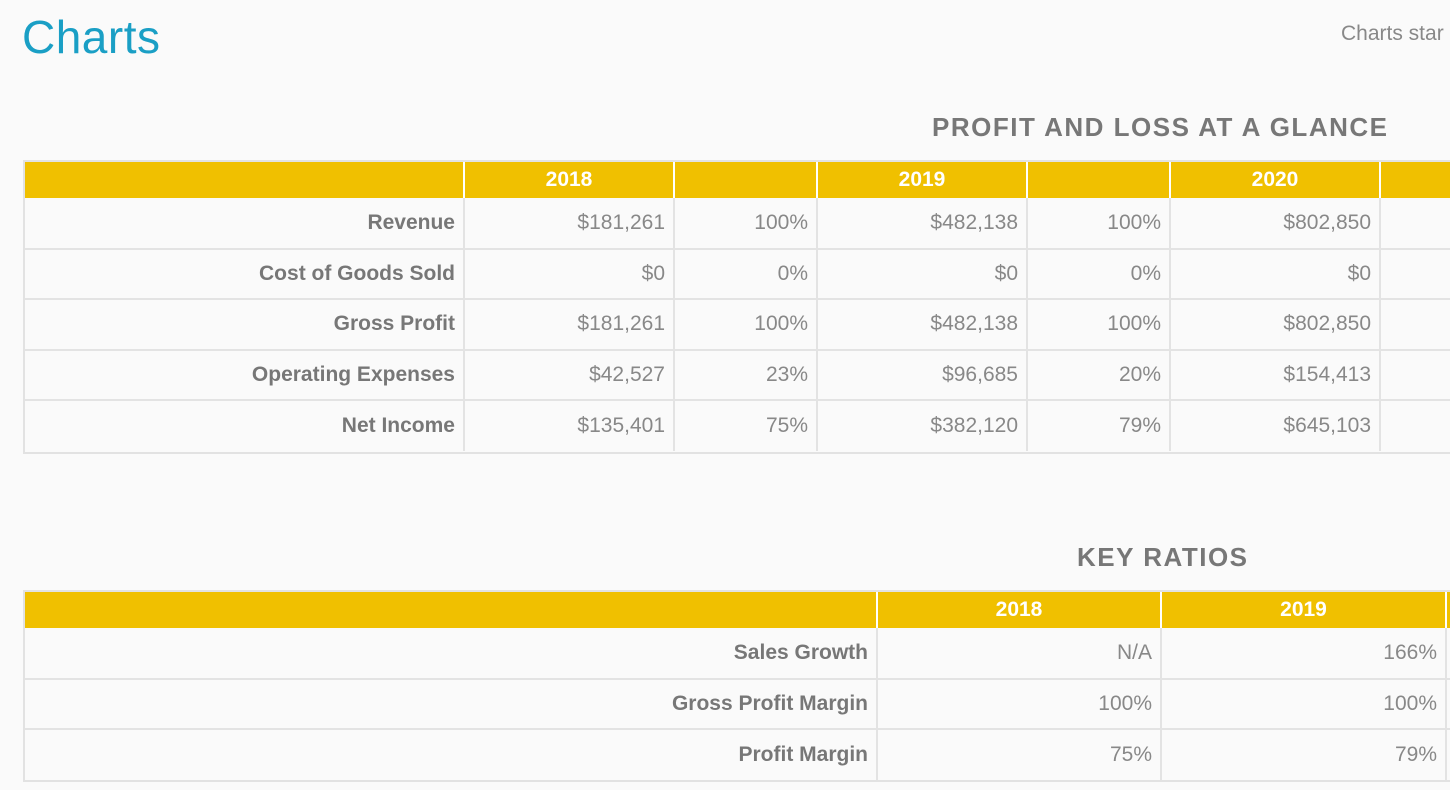 The image size is (1450, 790). Describe the element at coordinates (245, 375) in the screenshot. I see `row-label: Operating Expenses` at that location.